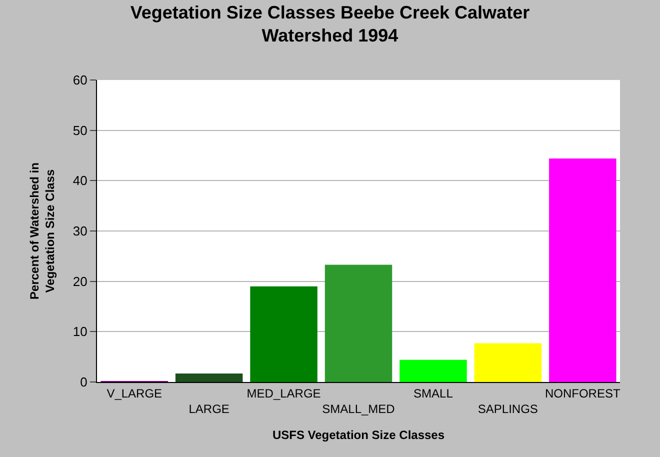 The image size is (660, 457). I want to click on x-tick-label: SMALL, so click(434, 393).